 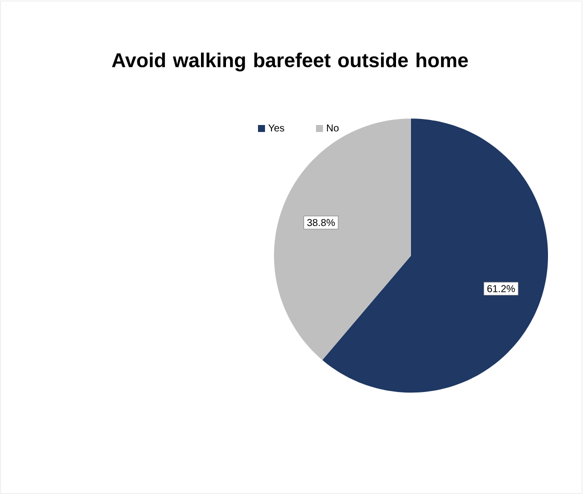 What do you see at coordinates (333, 128) in the screenshot?
I see `legend-label: No` at bounding box center [333, 128].